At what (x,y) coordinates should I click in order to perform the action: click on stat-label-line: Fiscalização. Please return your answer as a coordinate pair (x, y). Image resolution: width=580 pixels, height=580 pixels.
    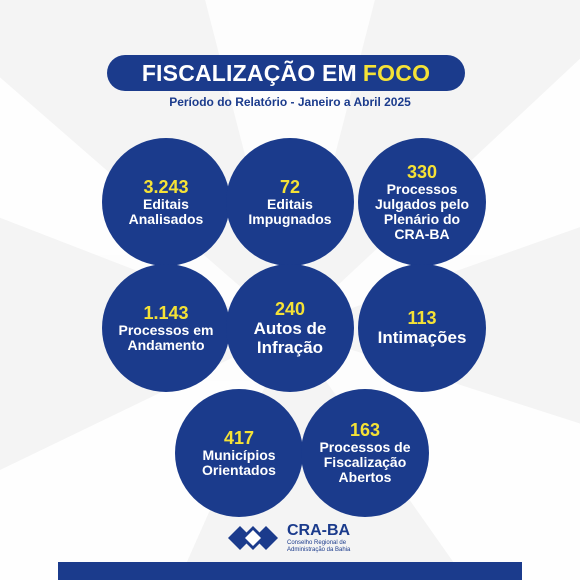
    Looking at the image, I should click on (365, 462).